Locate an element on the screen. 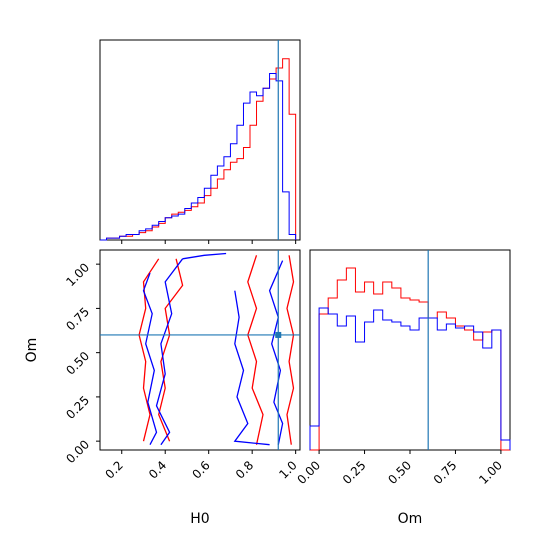  om-x-tick-label: 1.00 is located at coordinates (490, 472).